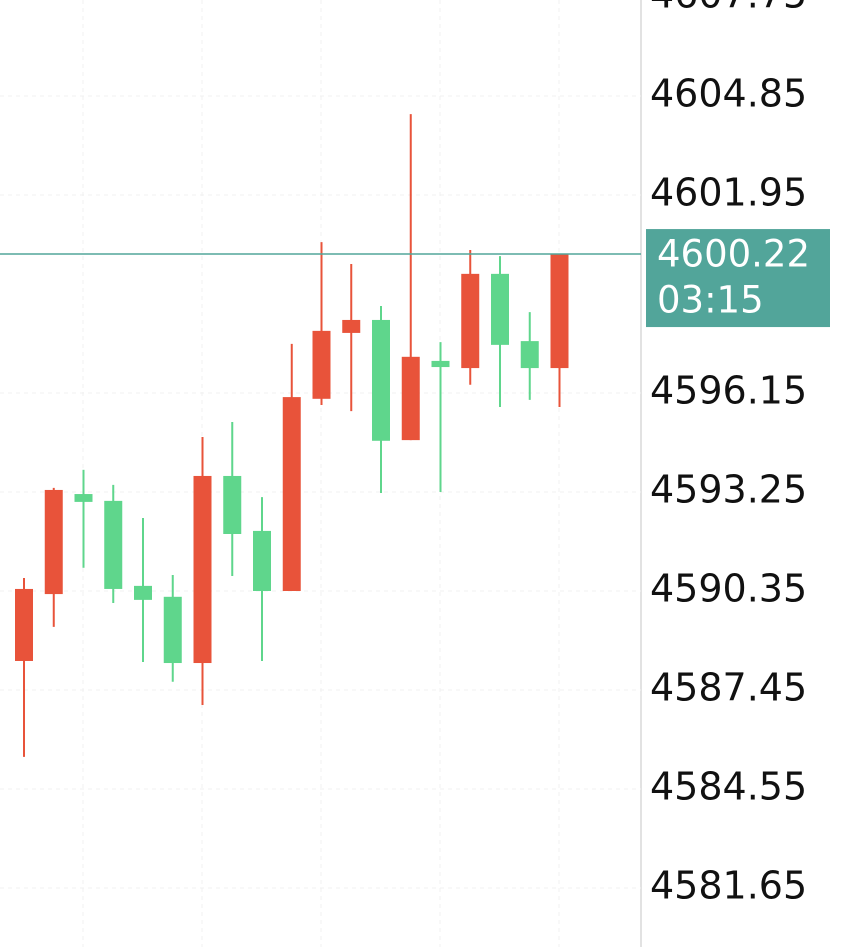 This screenshot has width=865, height=947. I want to click on last-price-box, so click(738, 278).